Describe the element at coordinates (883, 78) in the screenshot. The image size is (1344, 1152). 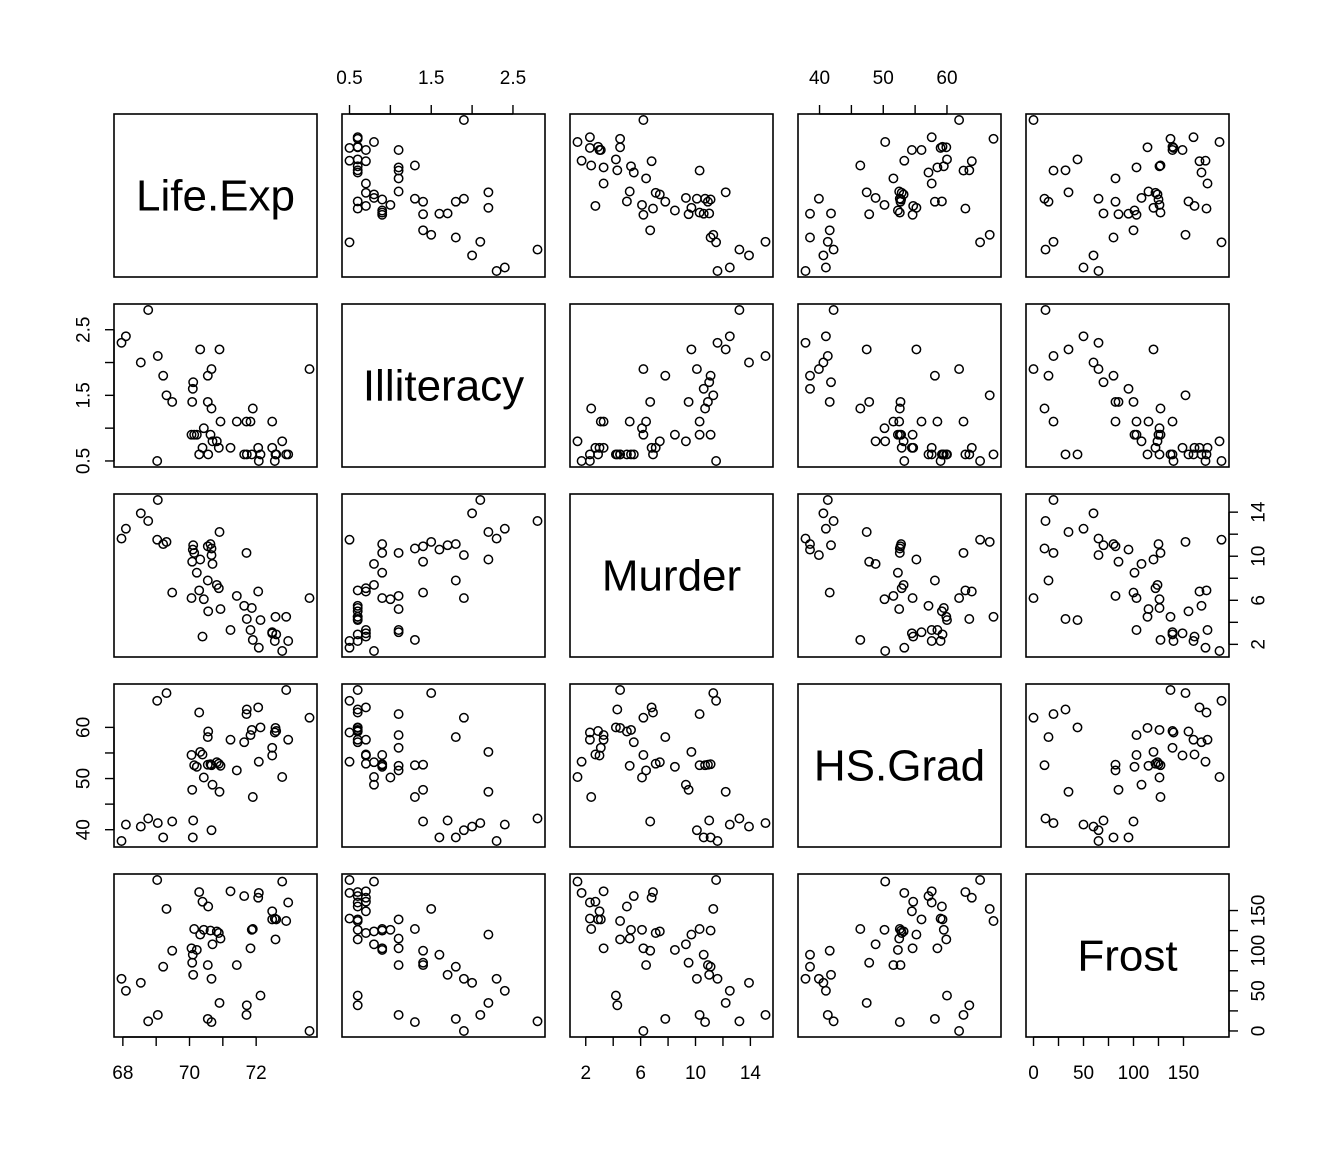
I see `tick-label: 50` at that location.